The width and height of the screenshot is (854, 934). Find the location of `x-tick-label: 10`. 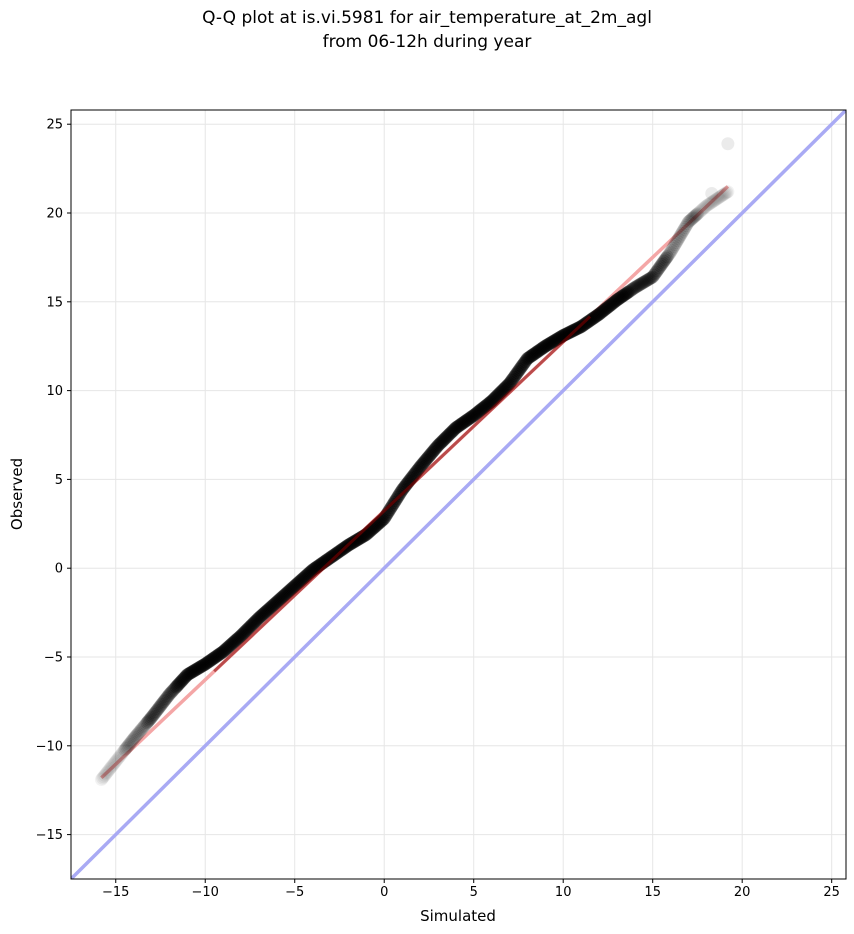

x-tick-label: 10 is located at coordinates (563, 892).